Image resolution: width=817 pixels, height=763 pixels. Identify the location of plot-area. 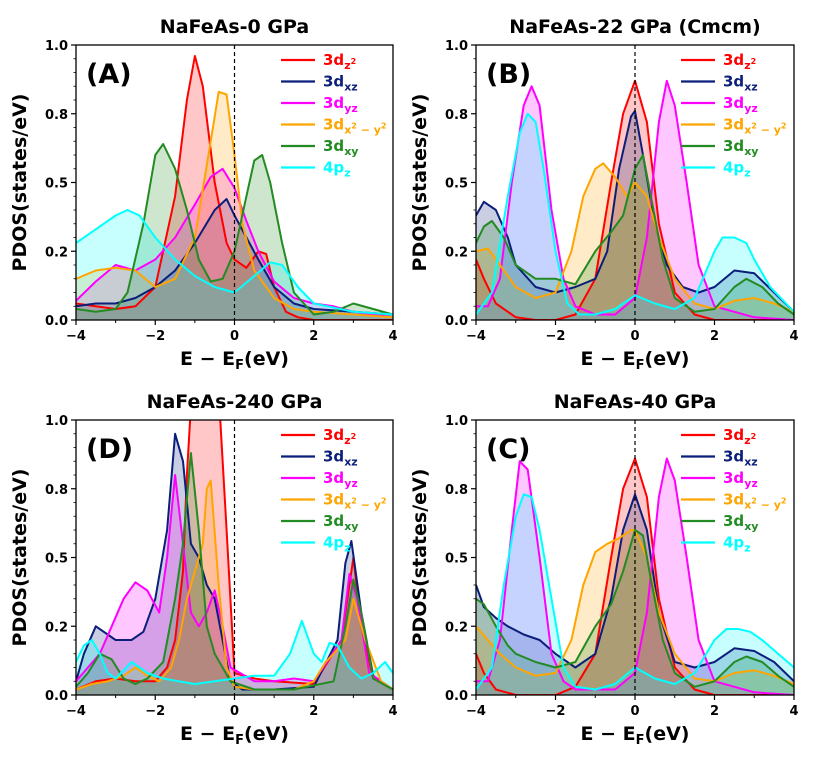
(234, 557).